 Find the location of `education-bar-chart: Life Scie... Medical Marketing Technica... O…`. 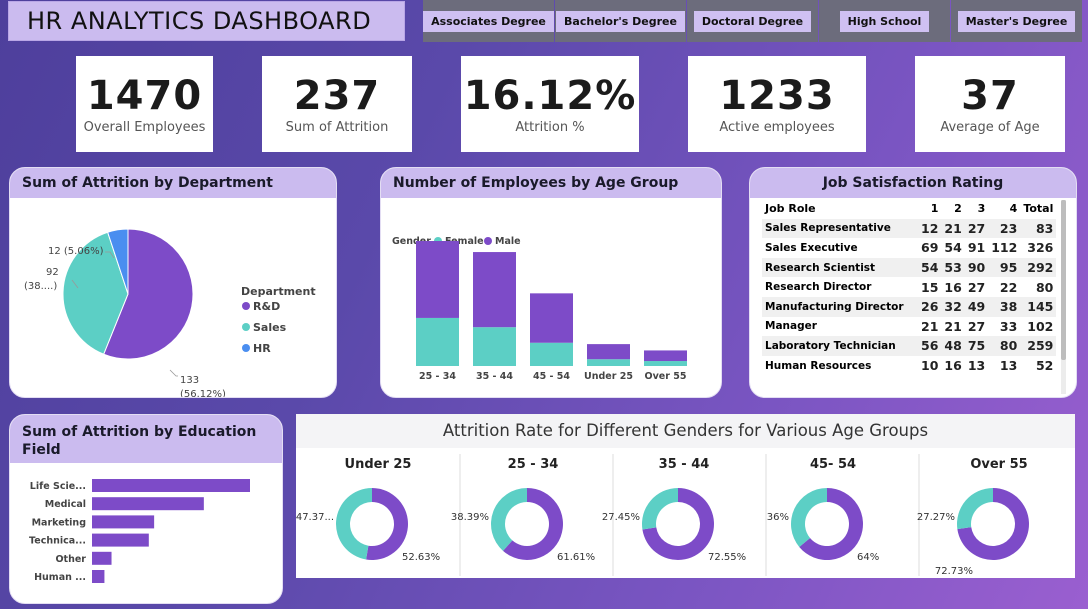

education-bar-chart: Life Scie... Medical Marketing Technica... O… is located at coordinates (139, 531).